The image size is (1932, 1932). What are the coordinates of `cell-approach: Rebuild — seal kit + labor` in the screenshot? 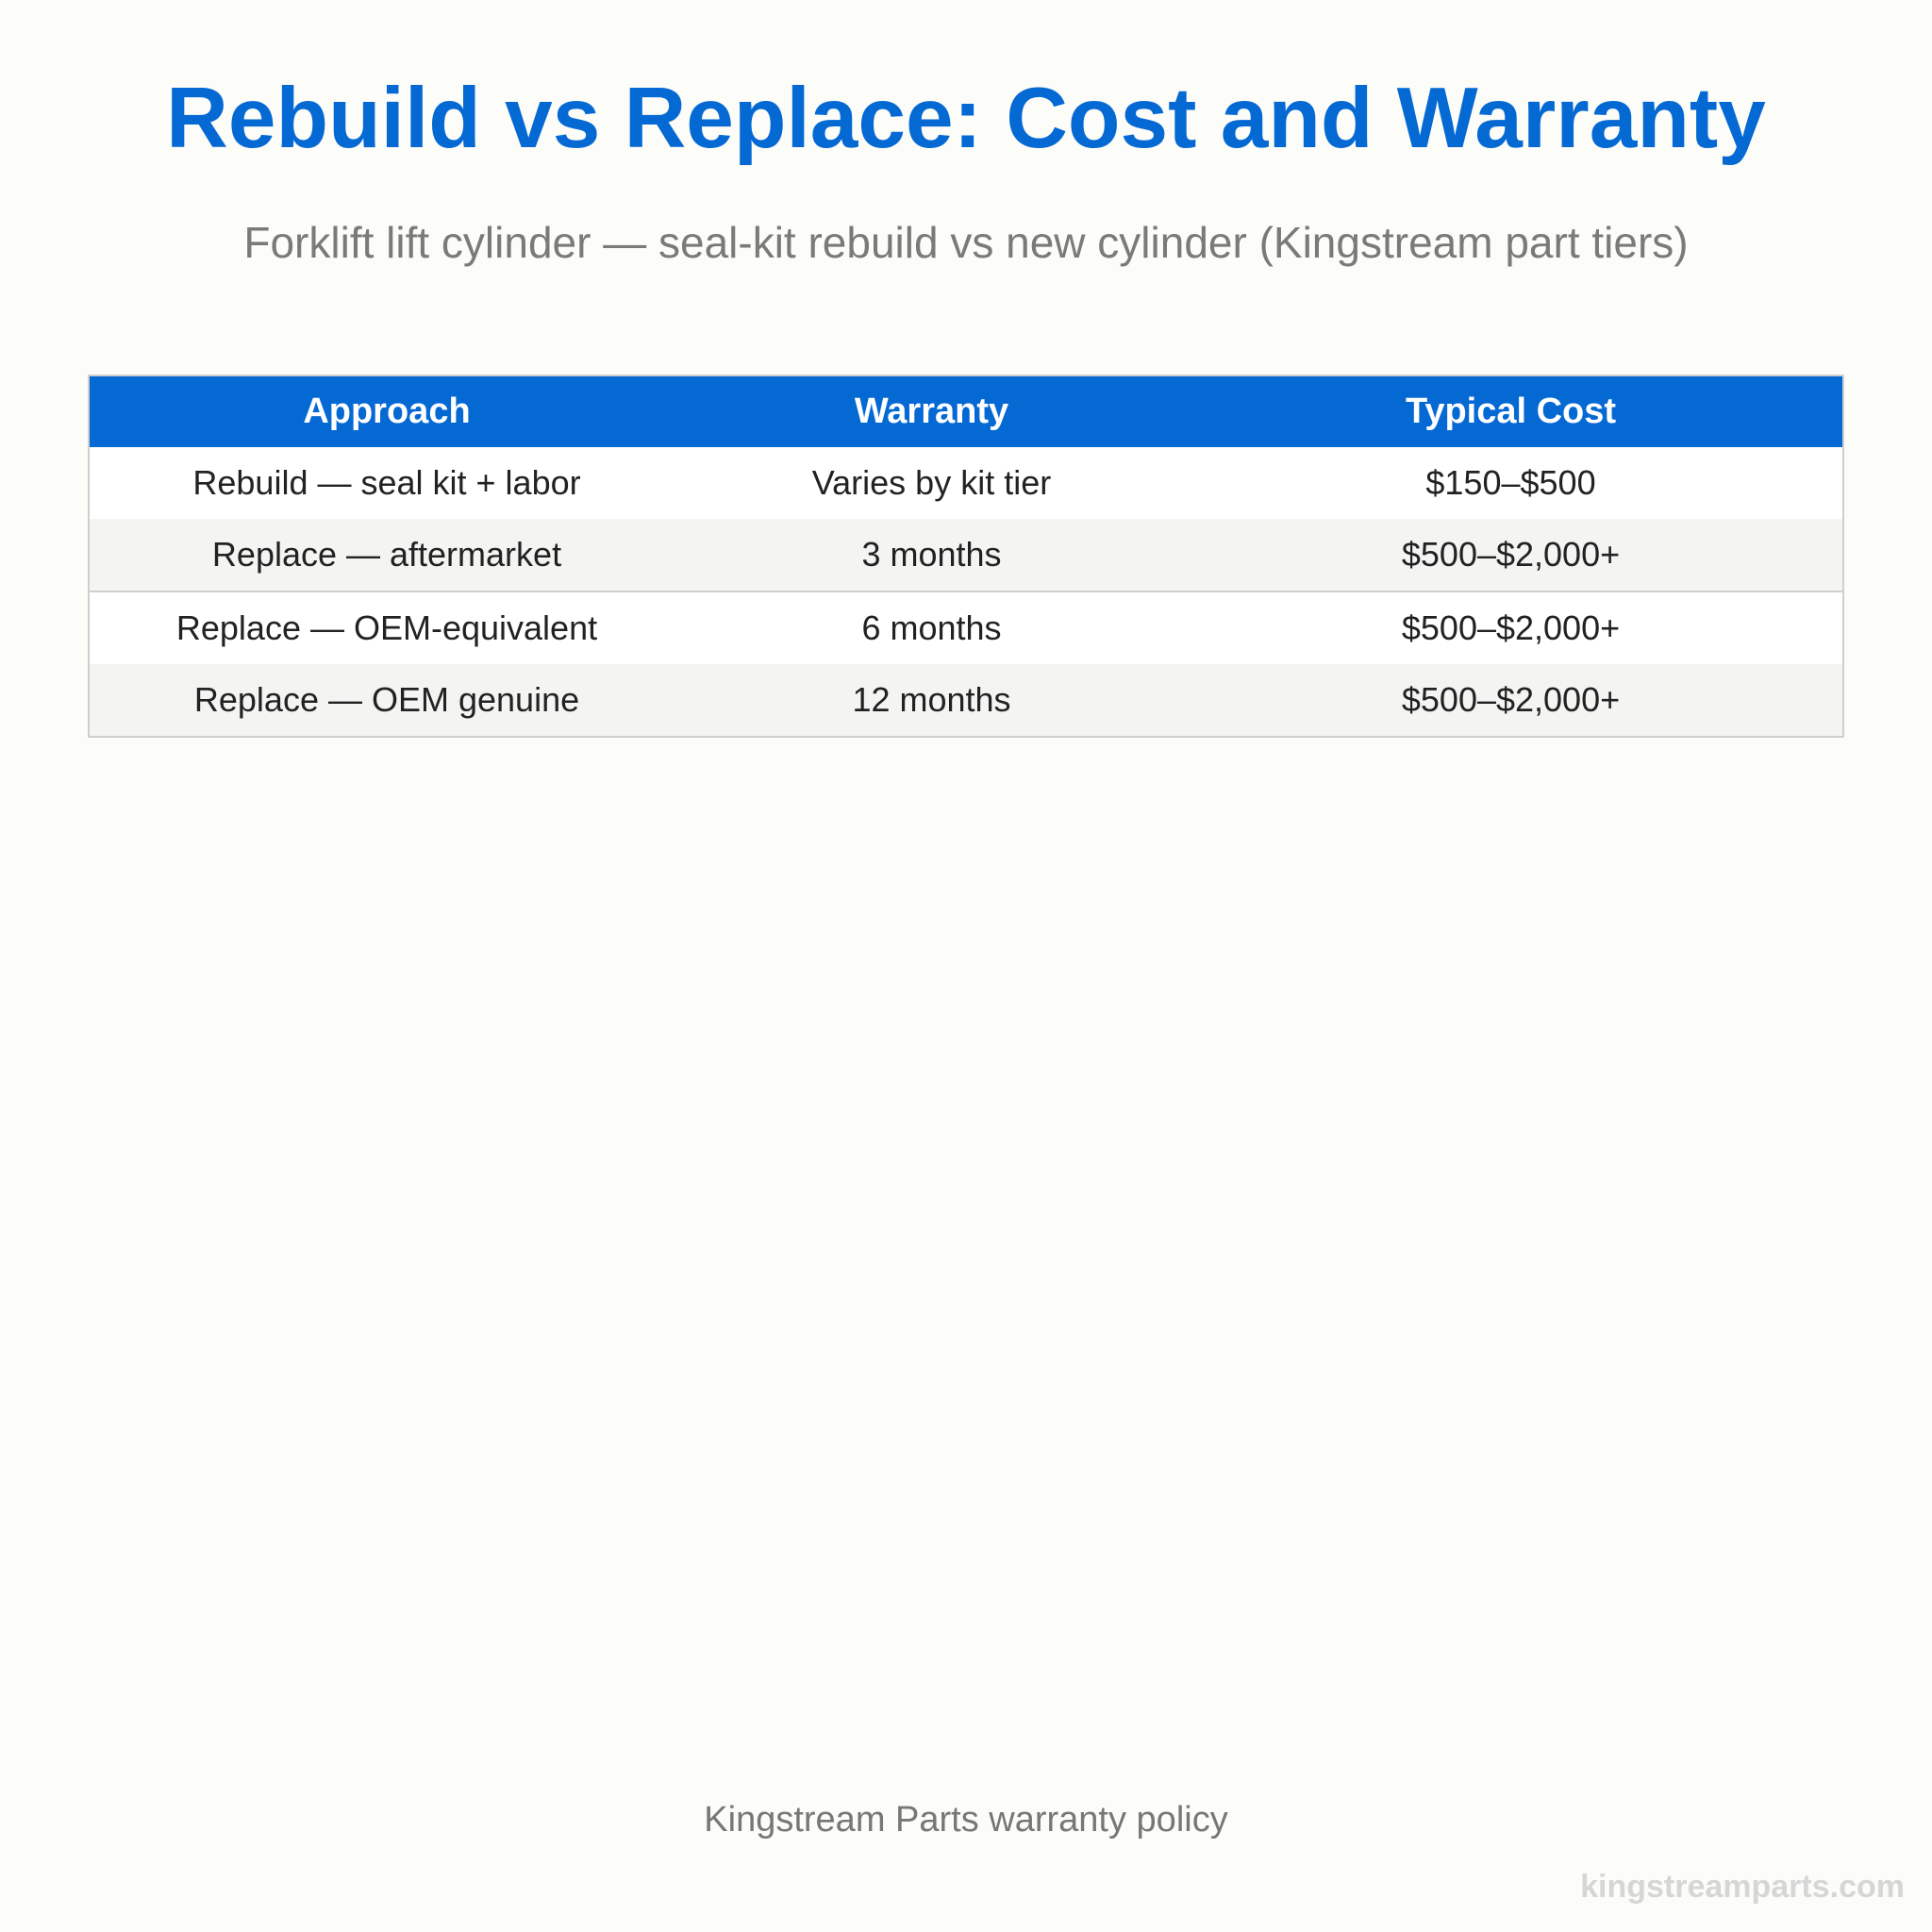 It's located at (387, 483).